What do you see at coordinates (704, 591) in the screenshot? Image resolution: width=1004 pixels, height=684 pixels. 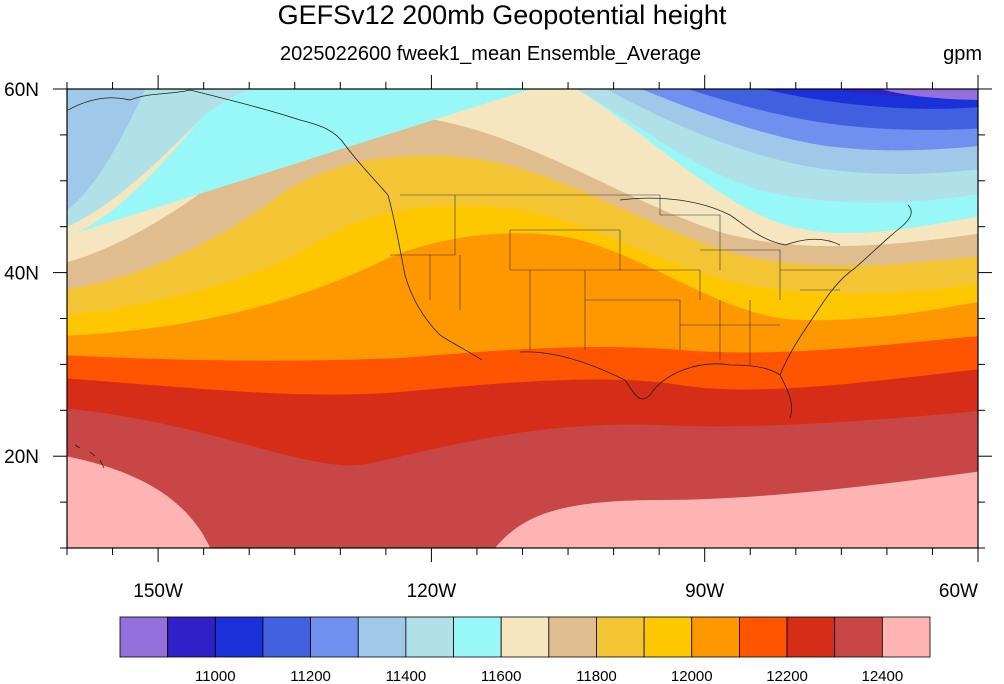 I see `lon-label: 90W` at bounding box center [704, 591].